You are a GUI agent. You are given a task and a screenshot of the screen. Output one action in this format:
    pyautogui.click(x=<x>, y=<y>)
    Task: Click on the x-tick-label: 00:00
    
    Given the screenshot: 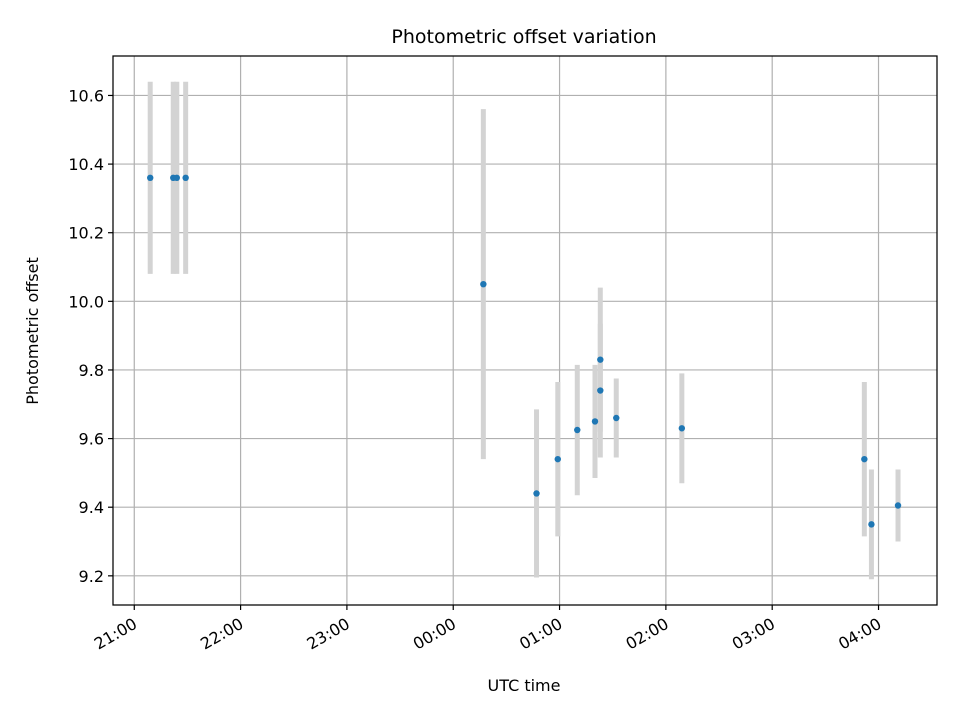 What is the action you would take?
    pyautogui.click(x=434, y=634)
    